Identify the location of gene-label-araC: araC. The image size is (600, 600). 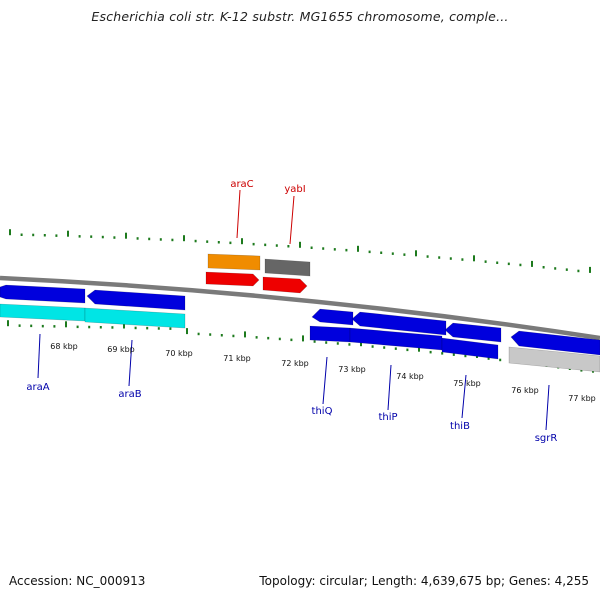
(241, 184).